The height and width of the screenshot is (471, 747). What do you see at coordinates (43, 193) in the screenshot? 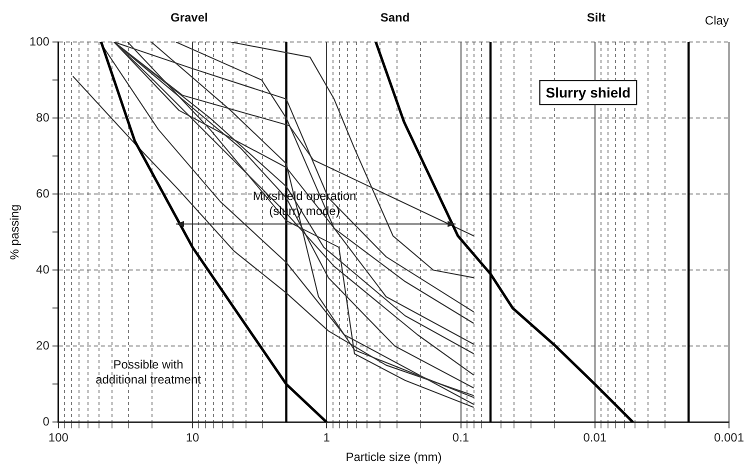
I see `y-tick-label: 60` at bounding box center [43, 193].